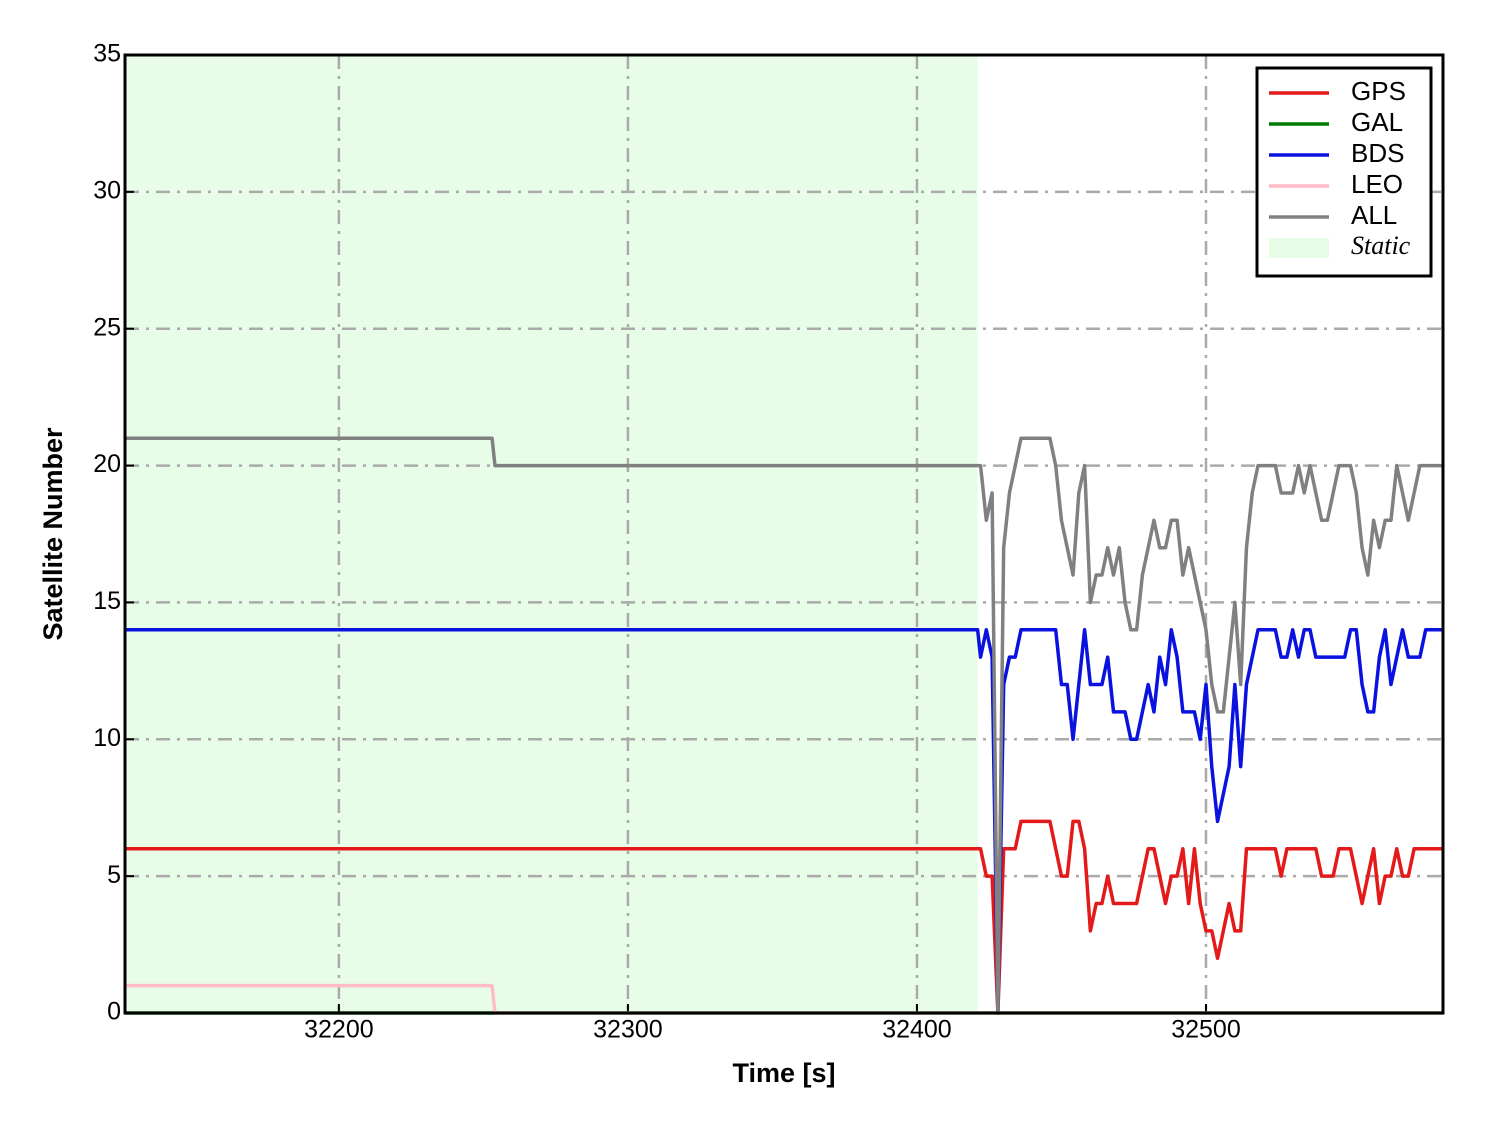 This screenshot has height=1133, width=1488. I want to click on x-tick-label: 32200, so click(339, 1030).